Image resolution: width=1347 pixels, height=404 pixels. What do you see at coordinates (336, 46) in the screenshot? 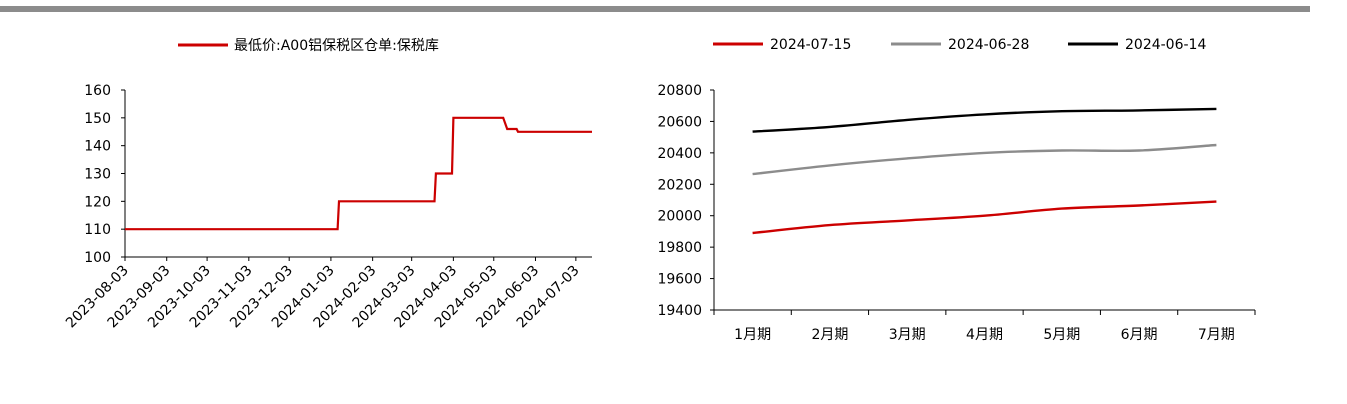
I see `legend-label-min-price: 最低价:A00铝保税区仓单:保税库` at bounding box center [336, 46].